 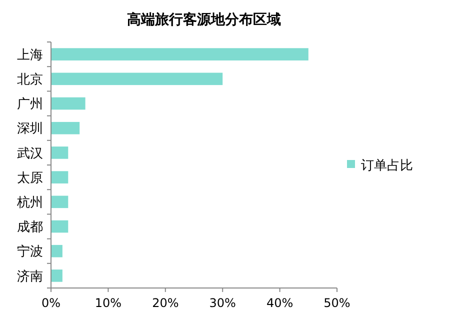 I want to click on x-tick-label: 0%, so click(x=51, y=303).